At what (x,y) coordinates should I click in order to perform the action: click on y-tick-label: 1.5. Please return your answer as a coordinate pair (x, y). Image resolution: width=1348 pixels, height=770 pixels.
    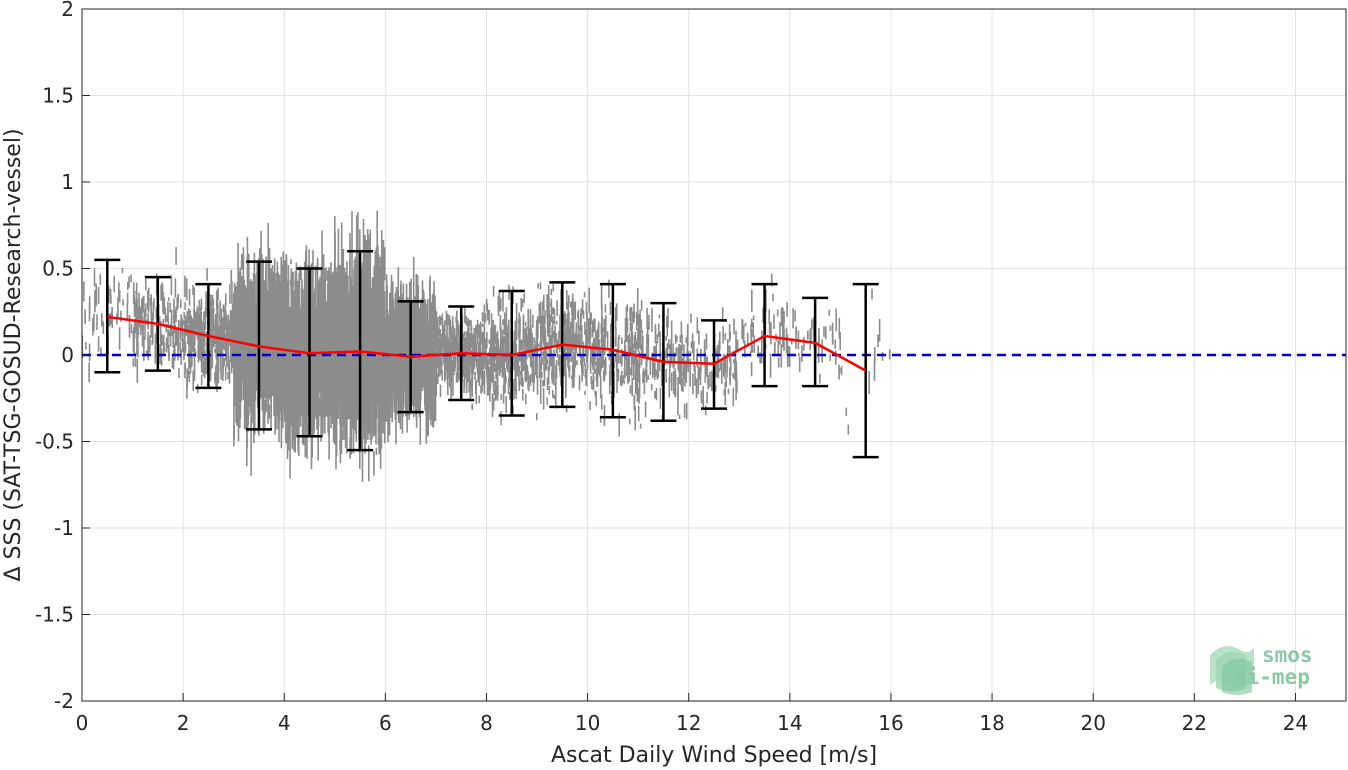
    Looking at the image, I should click on (58, 96).